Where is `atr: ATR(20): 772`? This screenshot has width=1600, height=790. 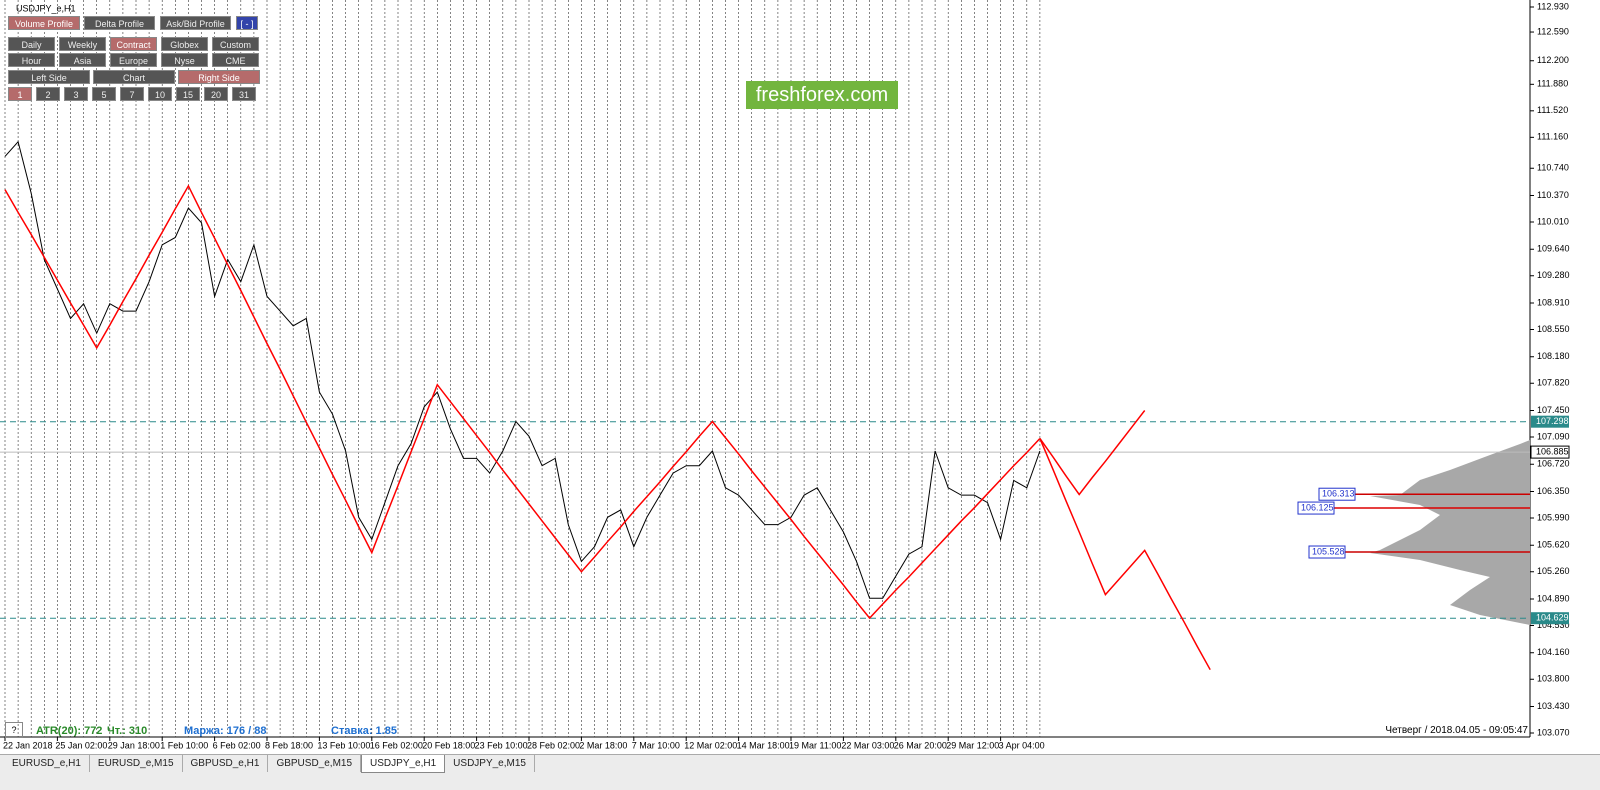 atr: ATR(20): 772 is located at coordinates (69, 731).